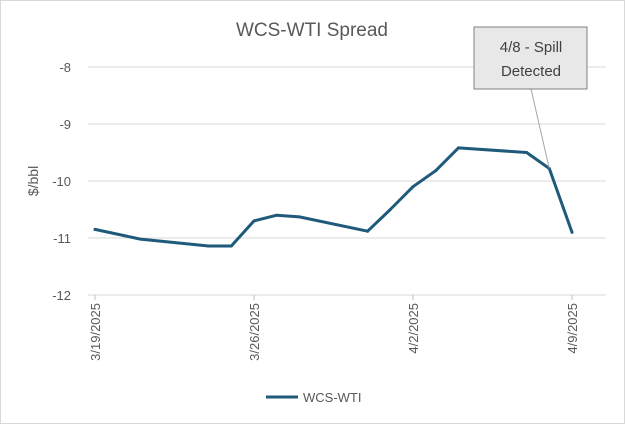 The width and height of the screenshot is (625, 424). What do you see at coordinates (62, 238) in the screenshot?
I see `y-tick-label: -11` at bounding box center [62, 238].